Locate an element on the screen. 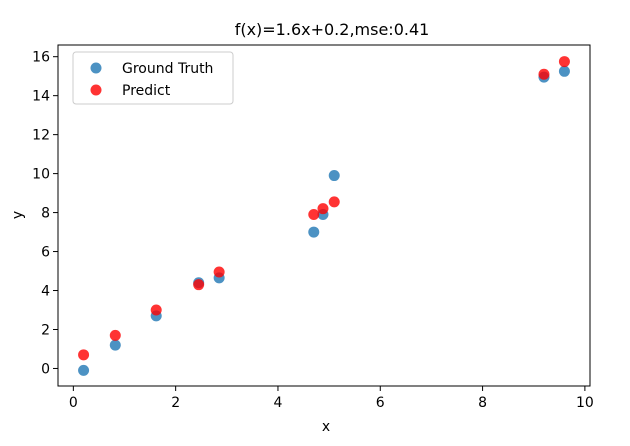  chart-title: f(x)=1.6x+0.2,mse:0.41 is located at coordinates (332, 29).